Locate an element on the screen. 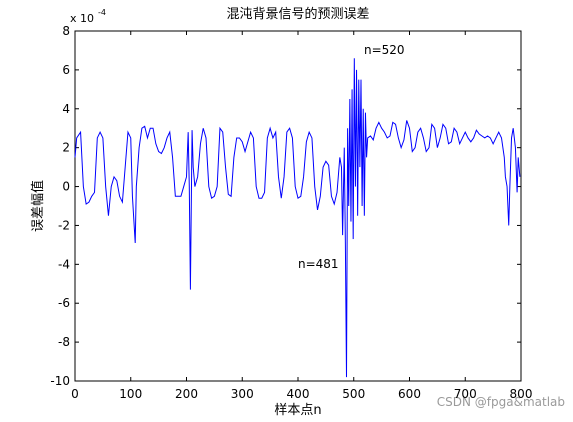  y-tick-label: -10 is located at coordinates (60, 381).